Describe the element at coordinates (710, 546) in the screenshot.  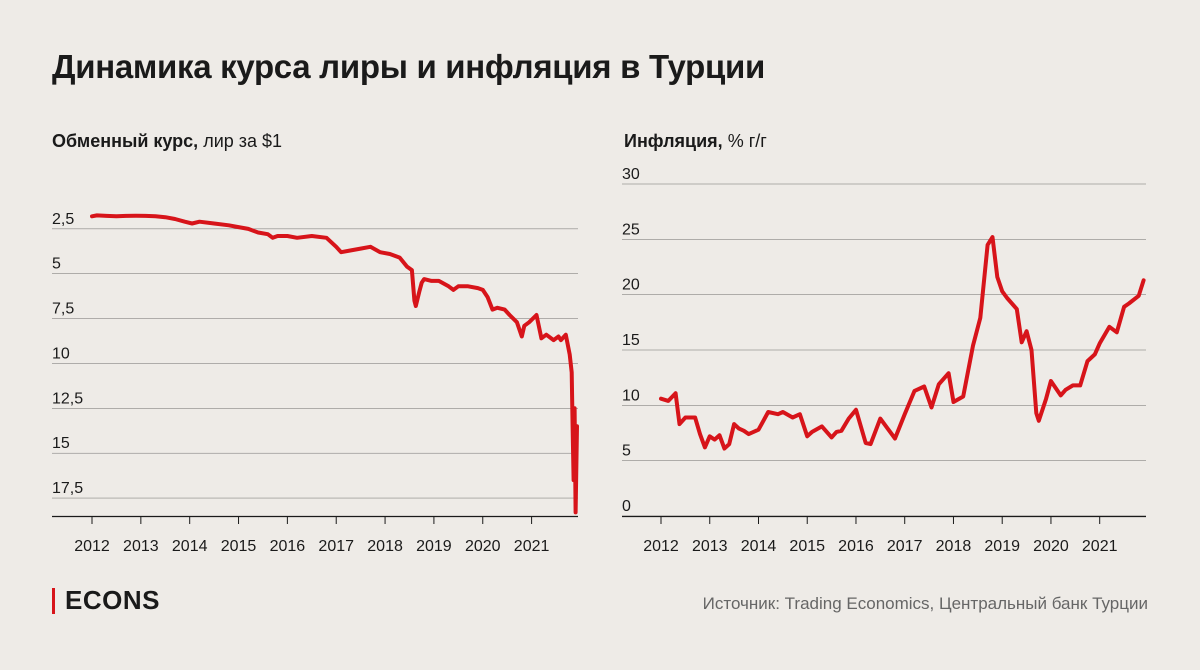
I see `right-x-tick-label: 2013` at that location.